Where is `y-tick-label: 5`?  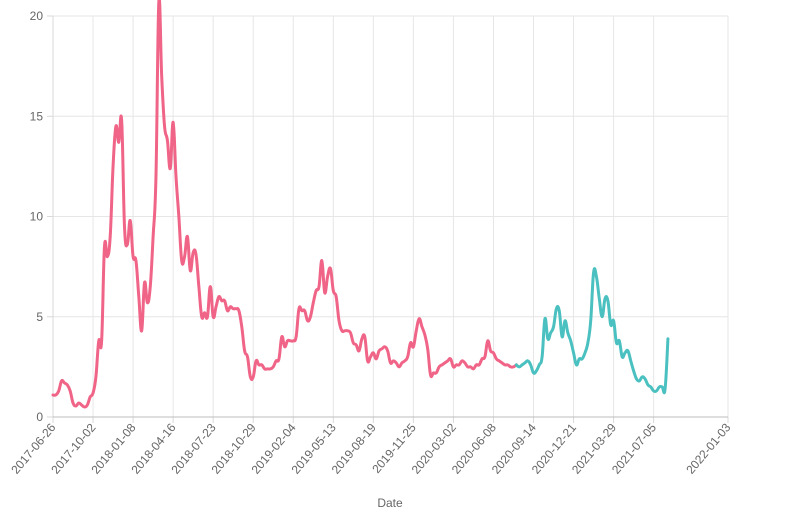
y-tick-label: 5 is located at coordinates (39, 317).